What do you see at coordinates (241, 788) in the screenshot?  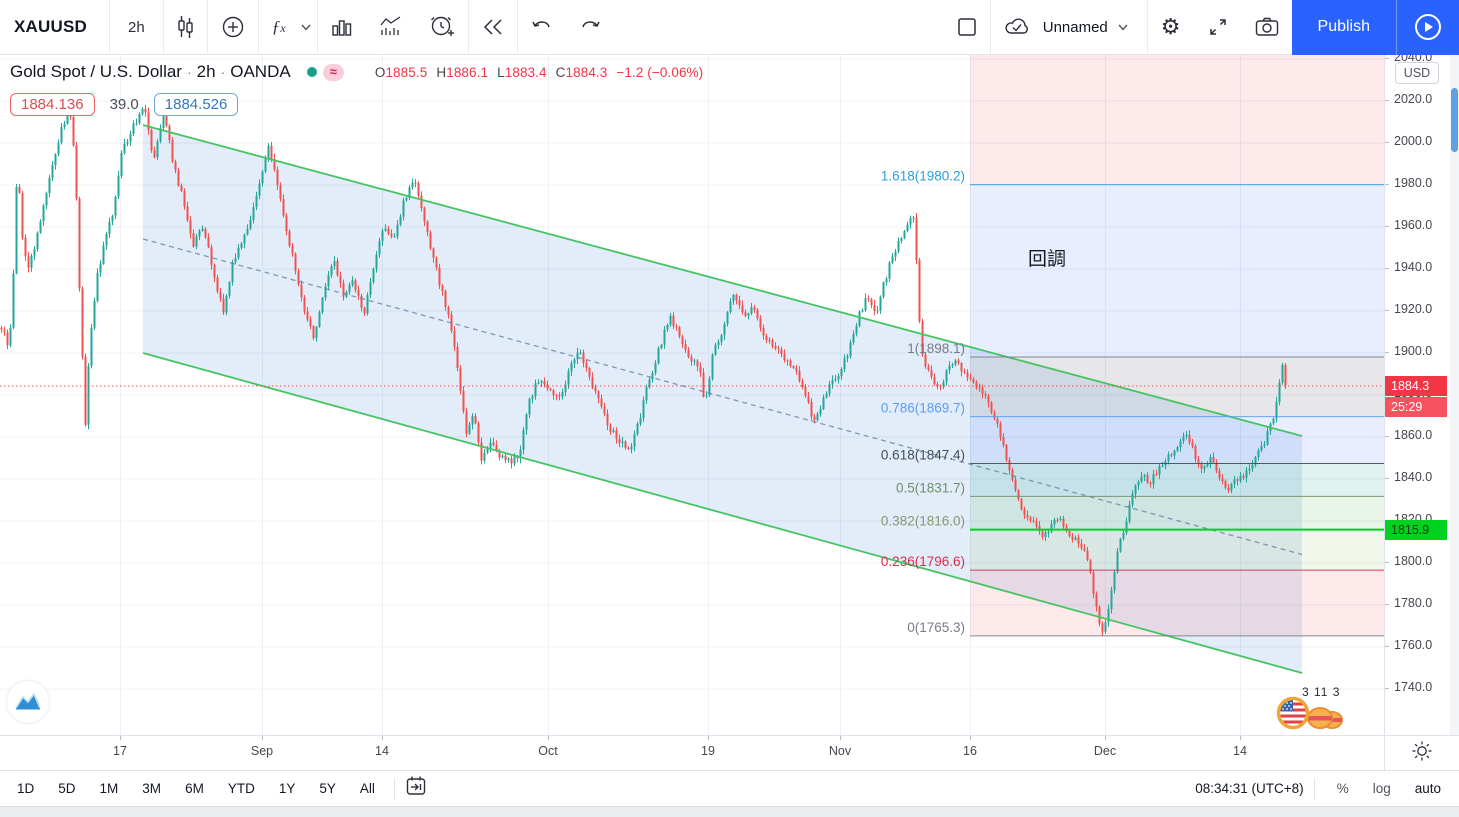 I see `range-button-ytd: YTD` at bounding box center [241, 788].